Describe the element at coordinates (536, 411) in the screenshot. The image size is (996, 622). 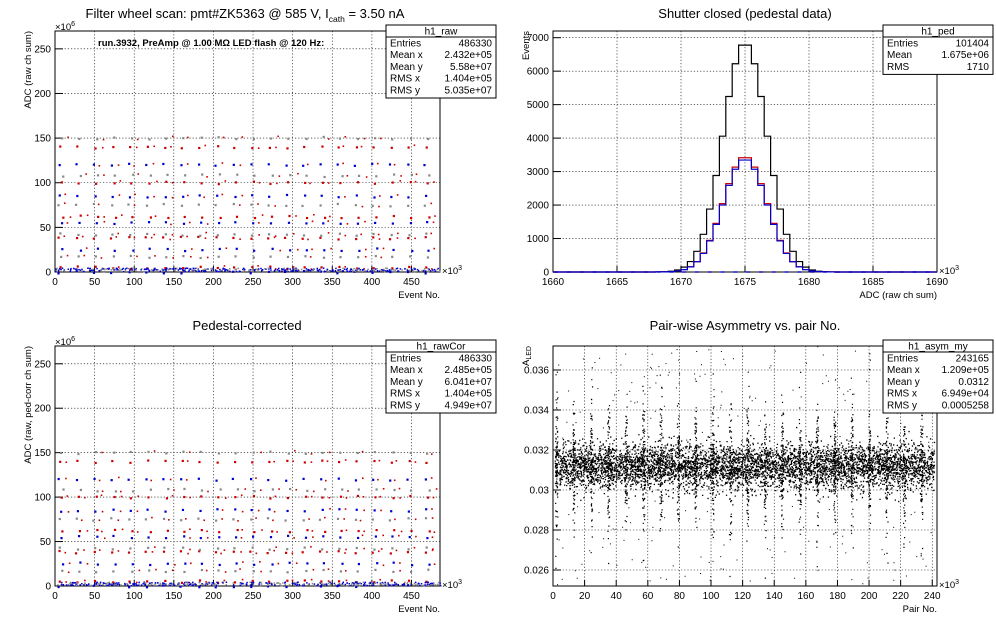
I see `y-tick-label: 0.034` at that location.